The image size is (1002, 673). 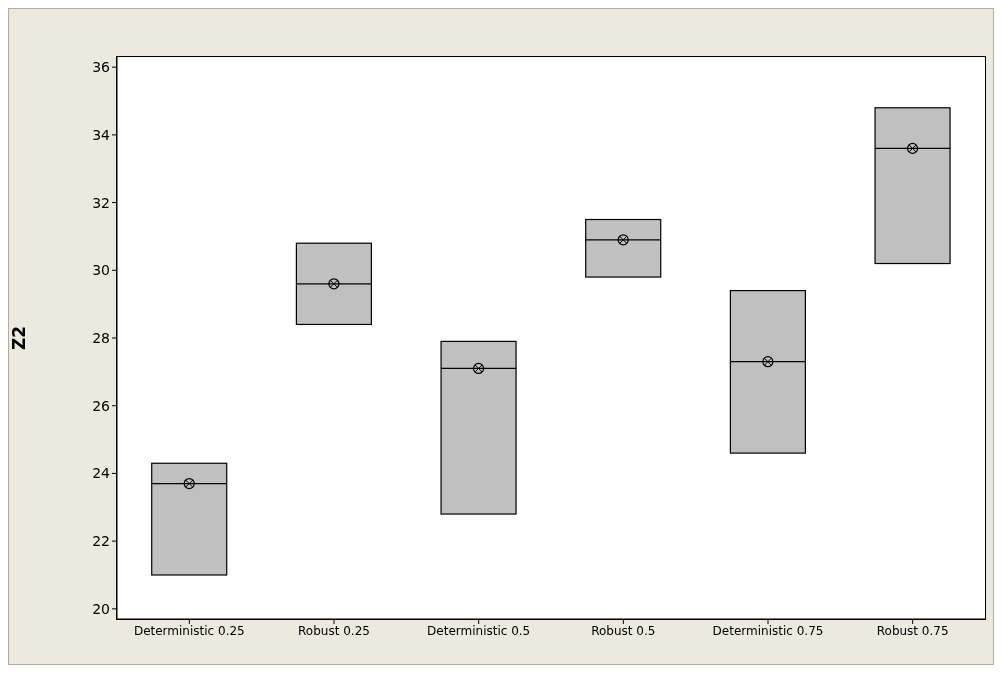 I want to click on y-tick-label: 20, so click(x=101, y=608).